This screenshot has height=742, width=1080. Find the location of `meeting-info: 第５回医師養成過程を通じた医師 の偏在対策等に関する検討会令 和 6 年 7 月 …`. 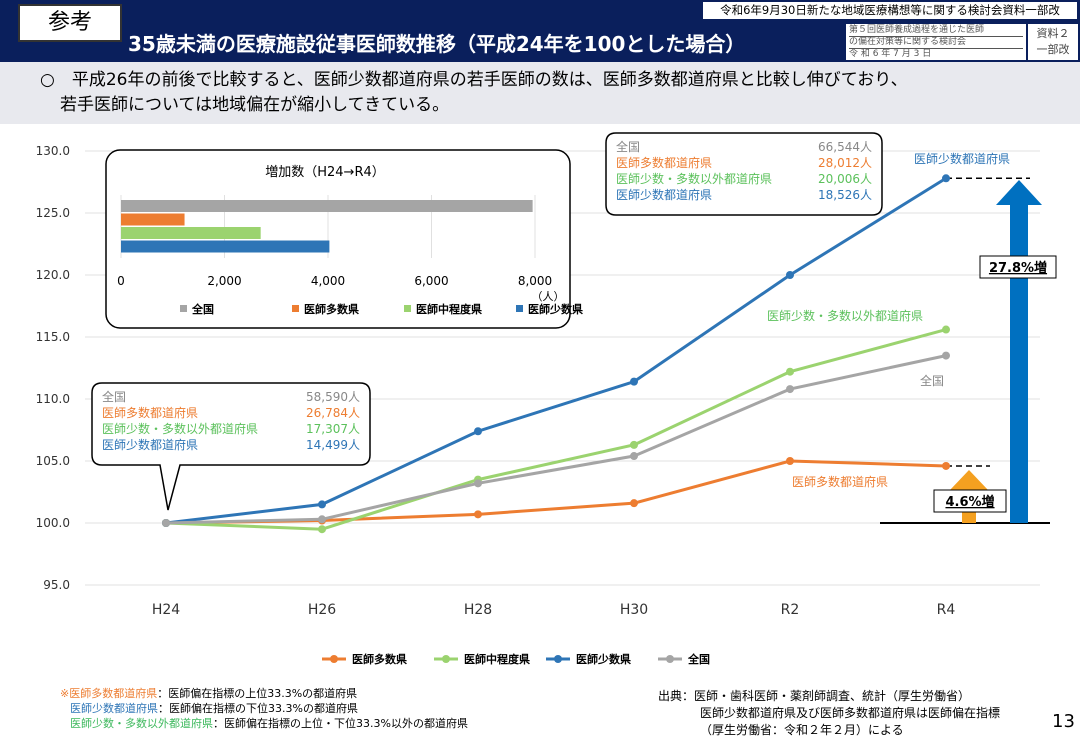

meeting-info: 第５回医師養成過程を通じた医師 の偏在対策等に関する検討会令 和 6 年 7 月 … is located at coordinates (936, 42).